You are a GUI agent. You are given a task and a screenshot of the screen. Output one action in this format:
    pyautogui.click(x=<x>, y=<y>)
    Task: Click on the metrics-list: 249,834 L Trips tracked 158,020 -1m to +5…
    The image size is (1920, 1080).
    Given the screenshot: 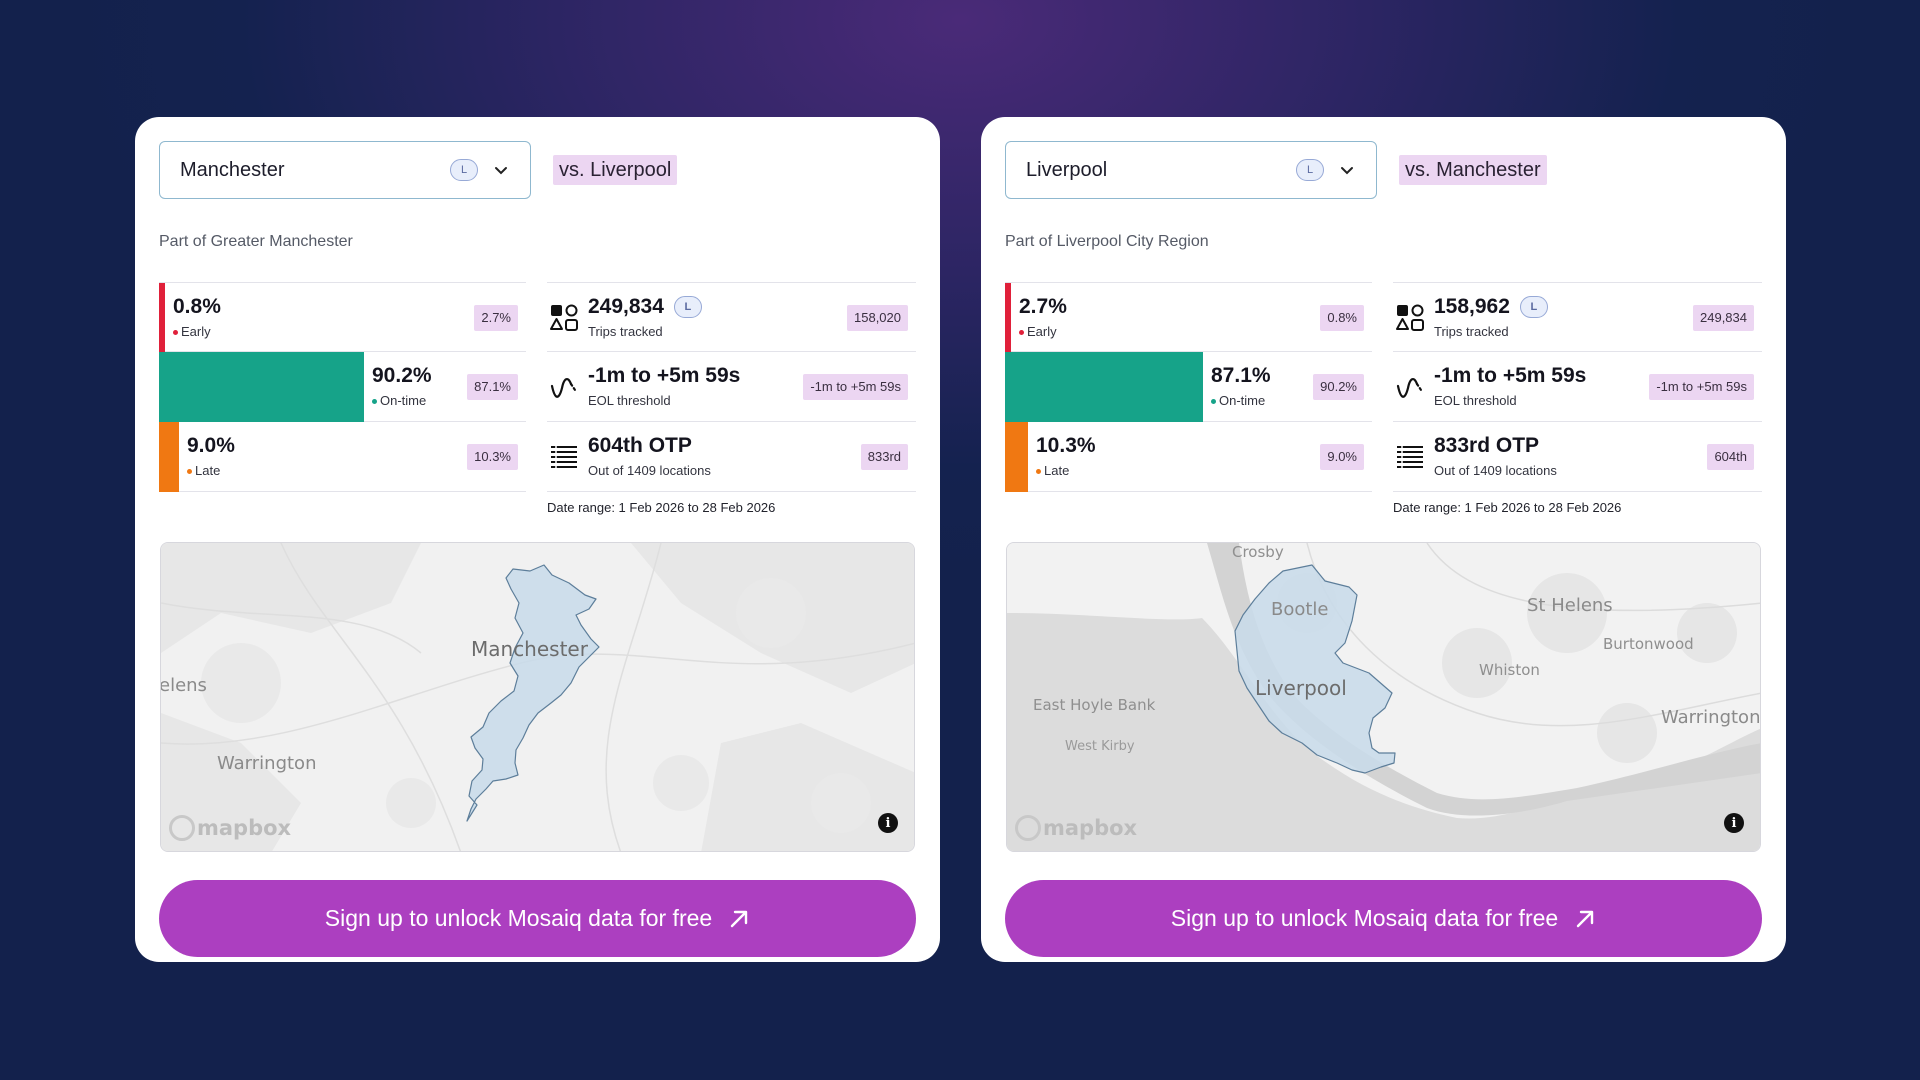 What is the action you would take?
    pyautogui.click(x=731, y=387)
    